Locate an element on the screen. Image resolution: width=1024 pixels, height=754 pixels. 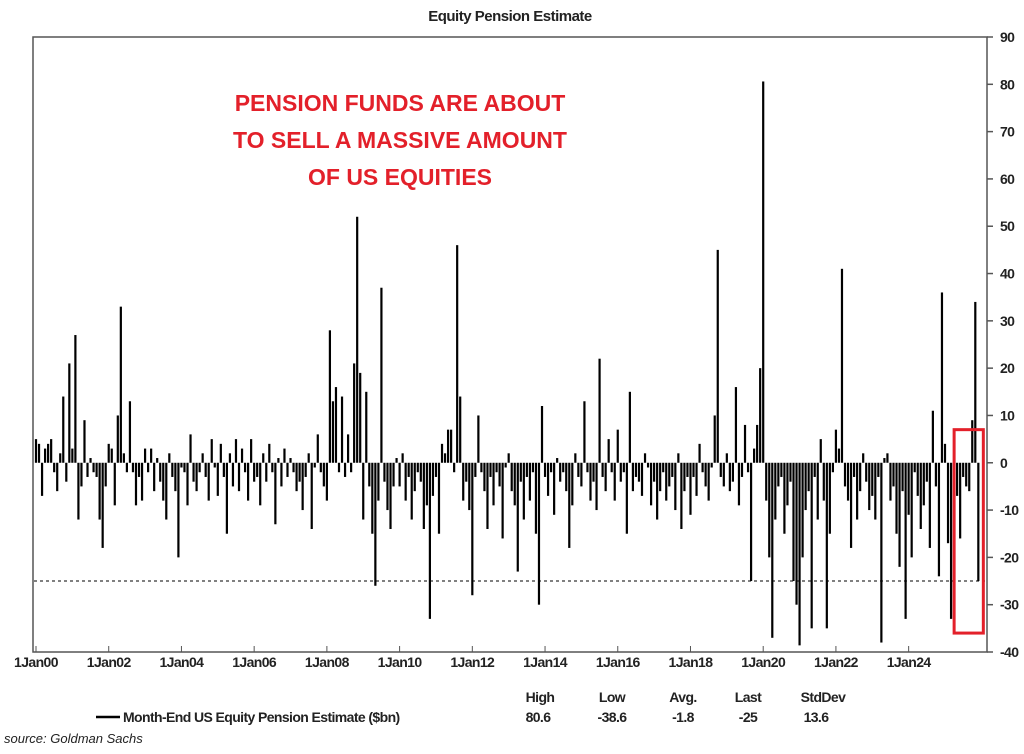
source-note: source: Goldman Sachs is located at coordinates (73, 738).